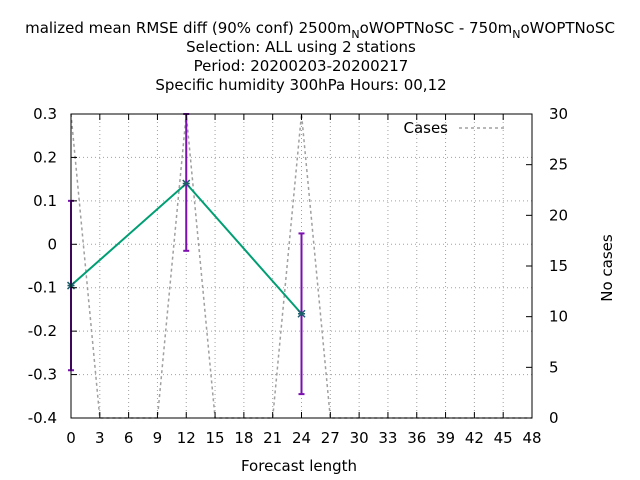 The image size is (640, 480). What do you see at coordinates (299, 466) in the screenshot?
I see `x-axis-label: Forecast length` at bounding box center [299, 466].